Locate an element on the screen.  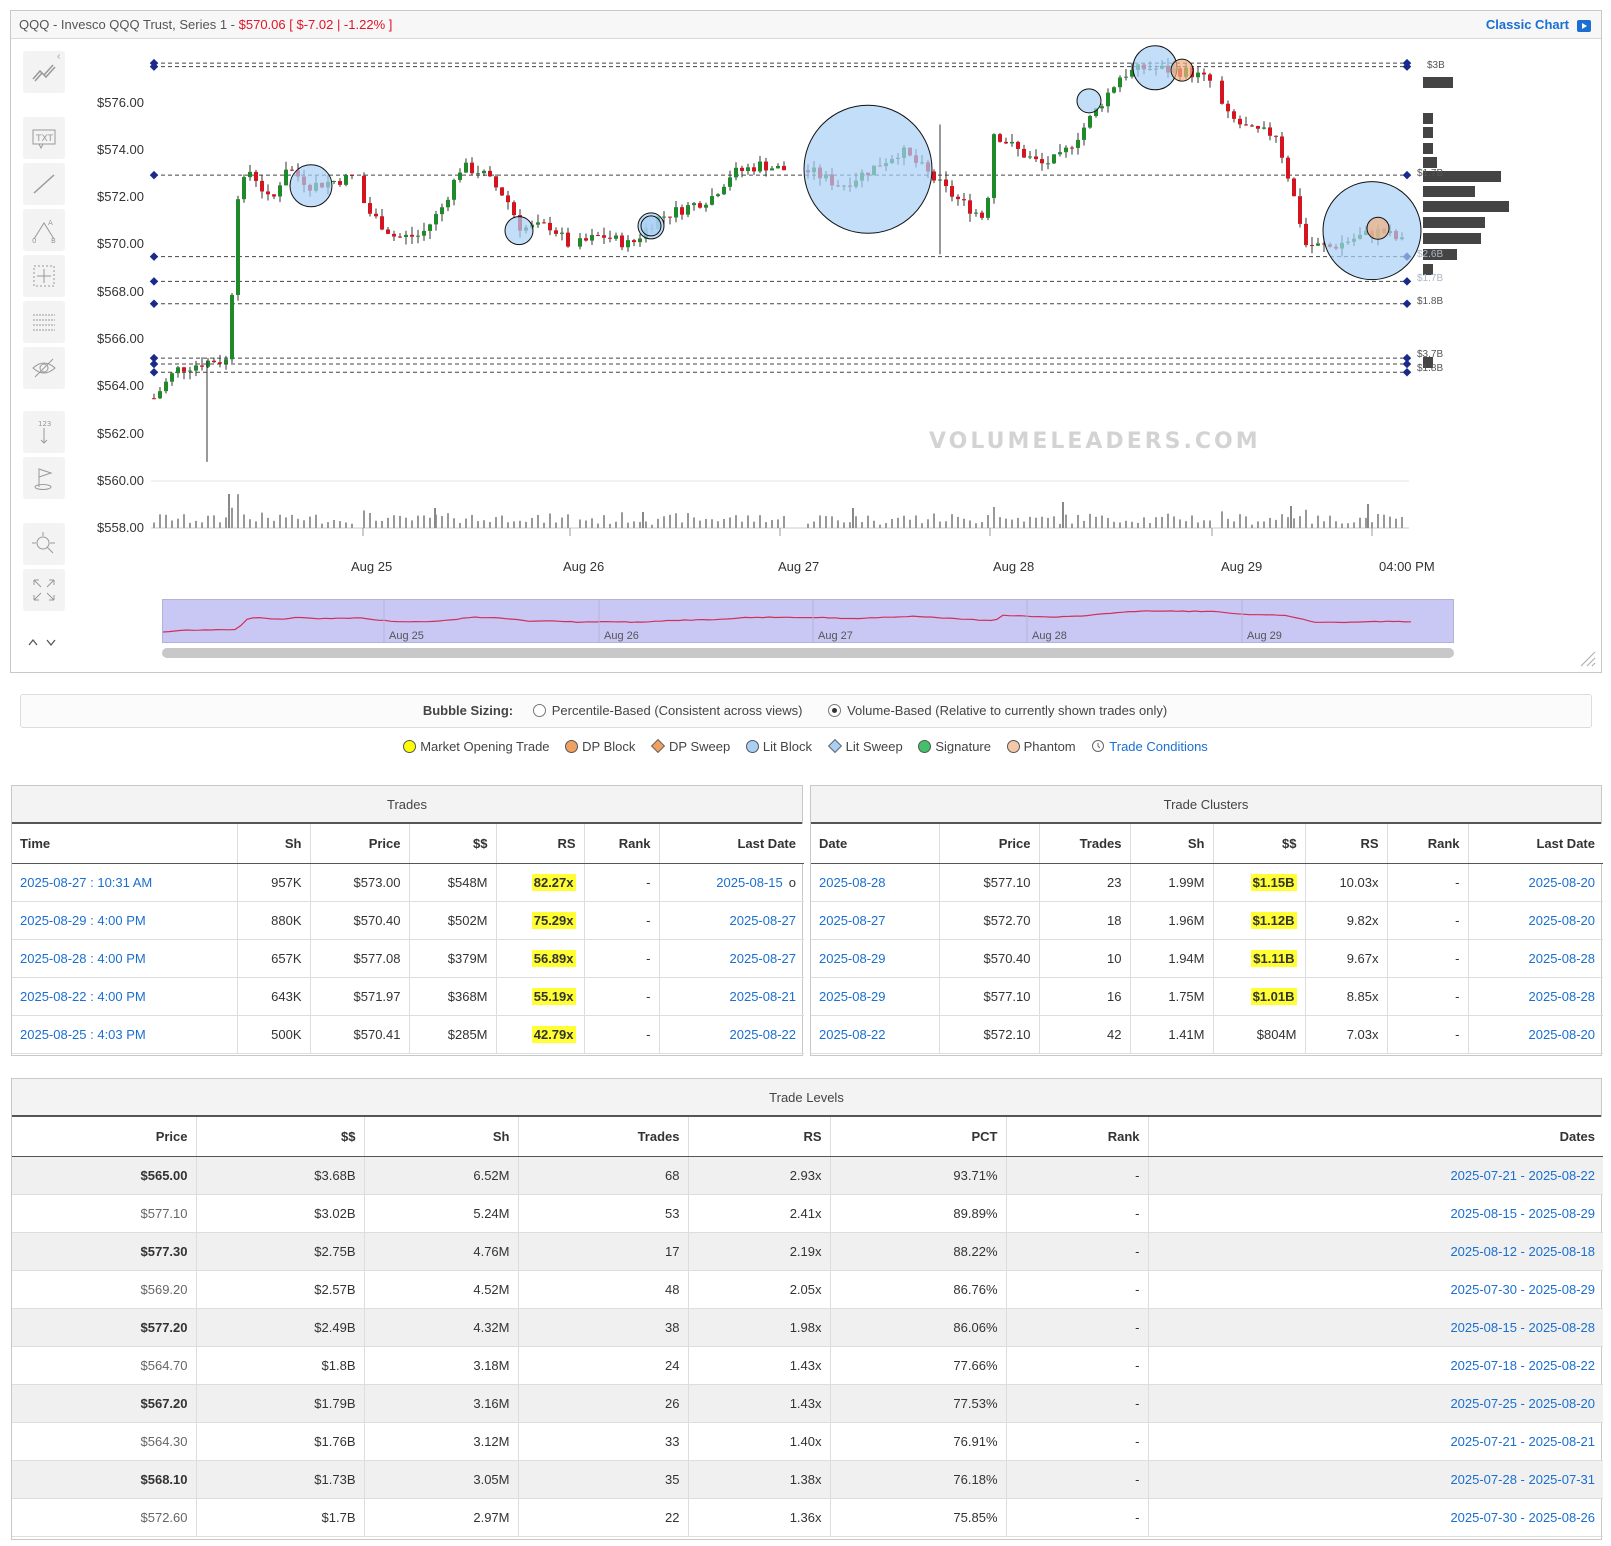
measure-tool-button is located at coordinates (44, 276).